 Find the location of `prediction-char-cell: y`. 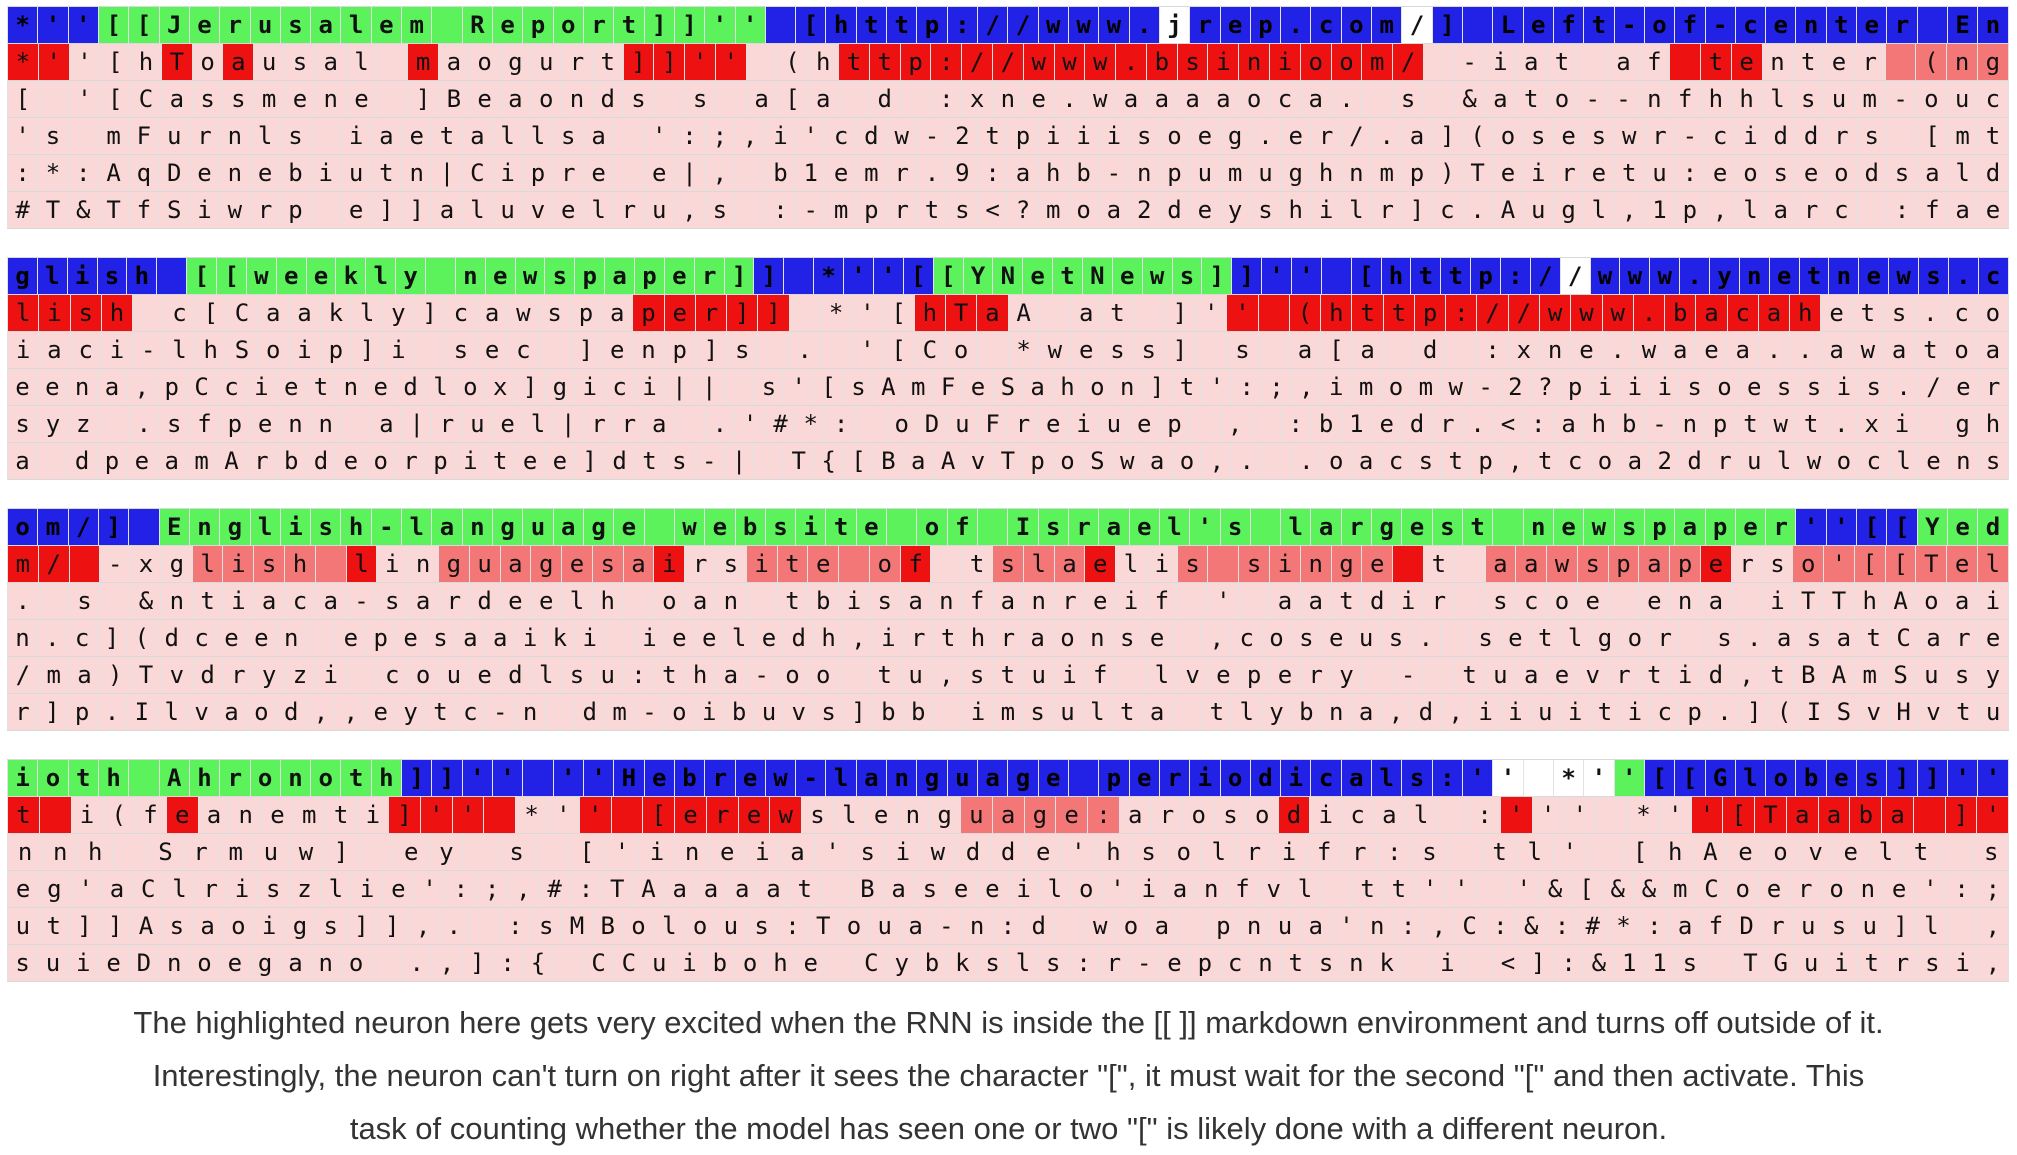

prediction-char-cell: y is located at coordinates (446, 852).